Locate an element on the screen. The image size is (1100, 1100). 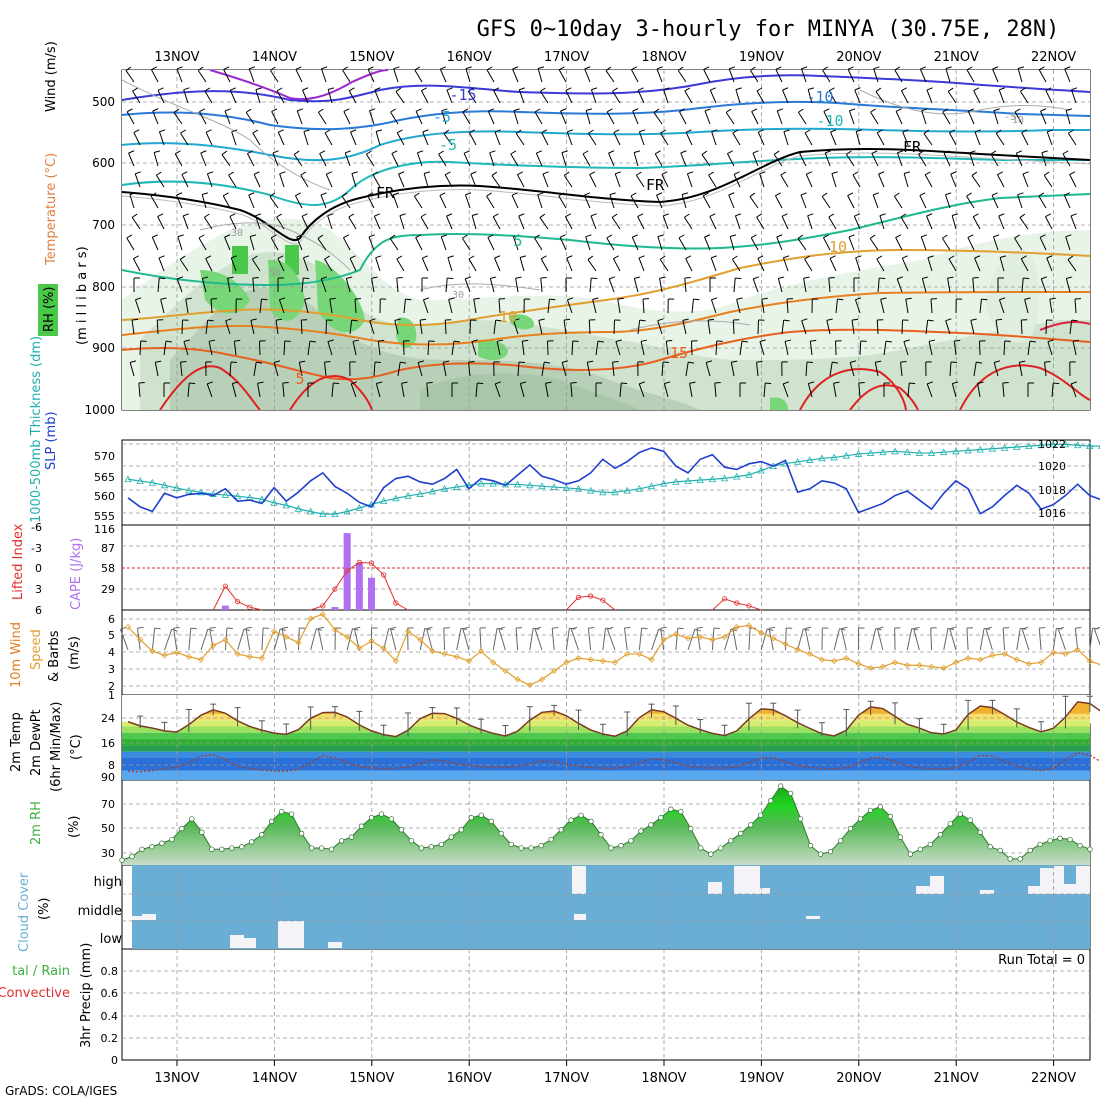
wind10-series is located at coordinates (613, 649).